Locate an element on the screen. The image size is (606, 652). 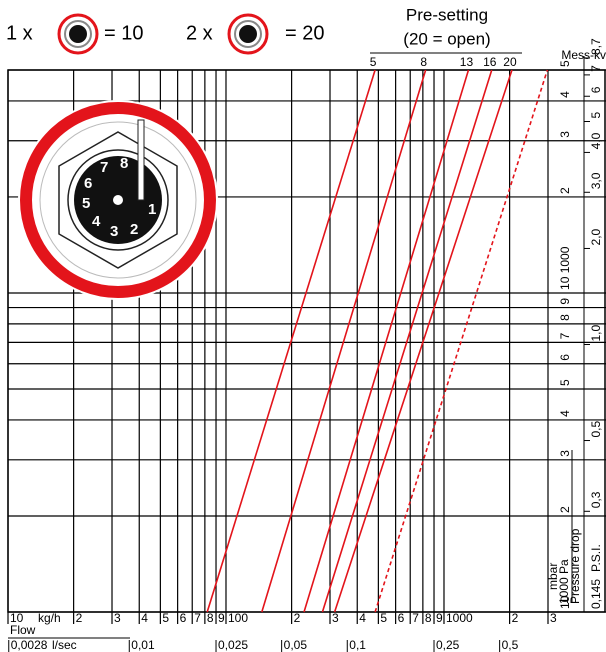
series-label: 5 is located at coordinates (373, 62).